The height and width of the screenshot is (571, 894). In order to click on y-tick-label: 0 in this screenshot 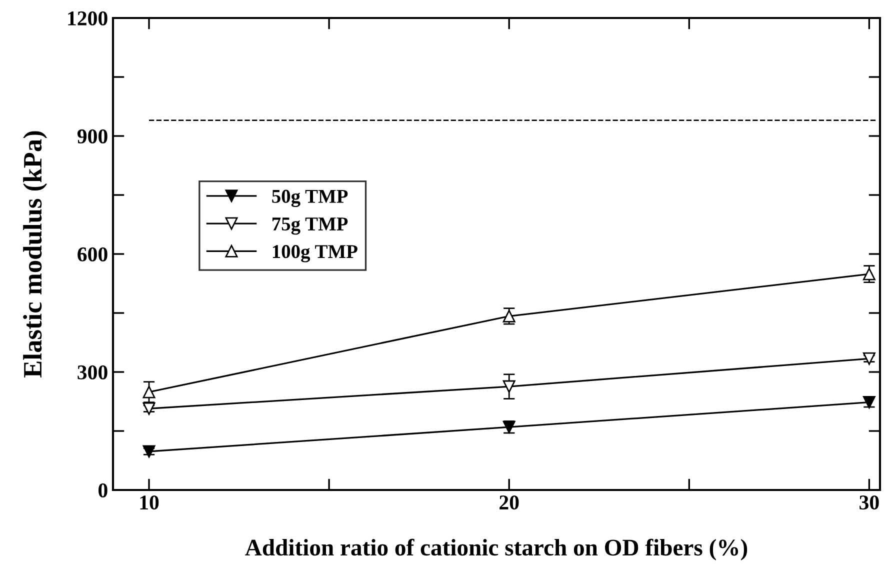, I will do `click(103, 490)`.